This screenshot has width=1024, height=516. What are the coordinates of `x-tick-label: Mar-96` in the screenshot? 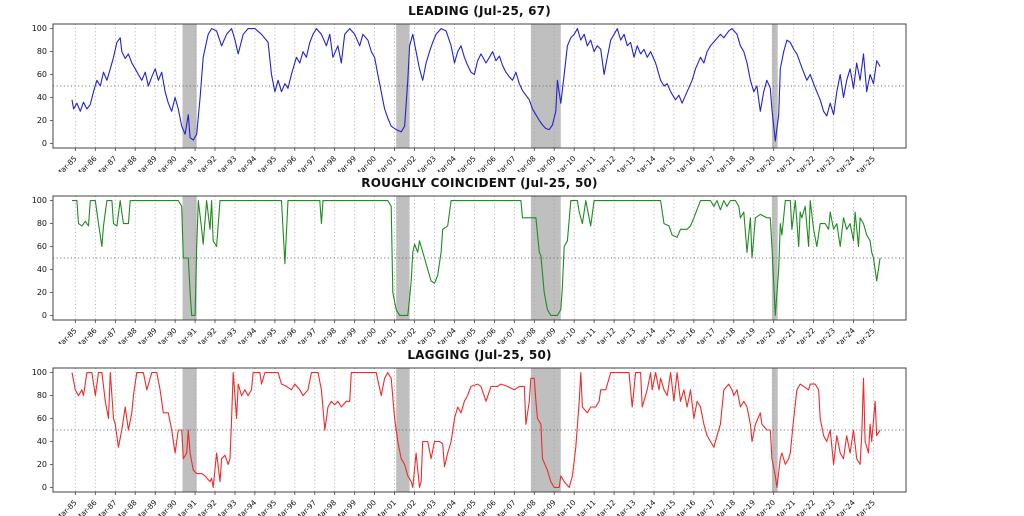 It's located at (286, 335).